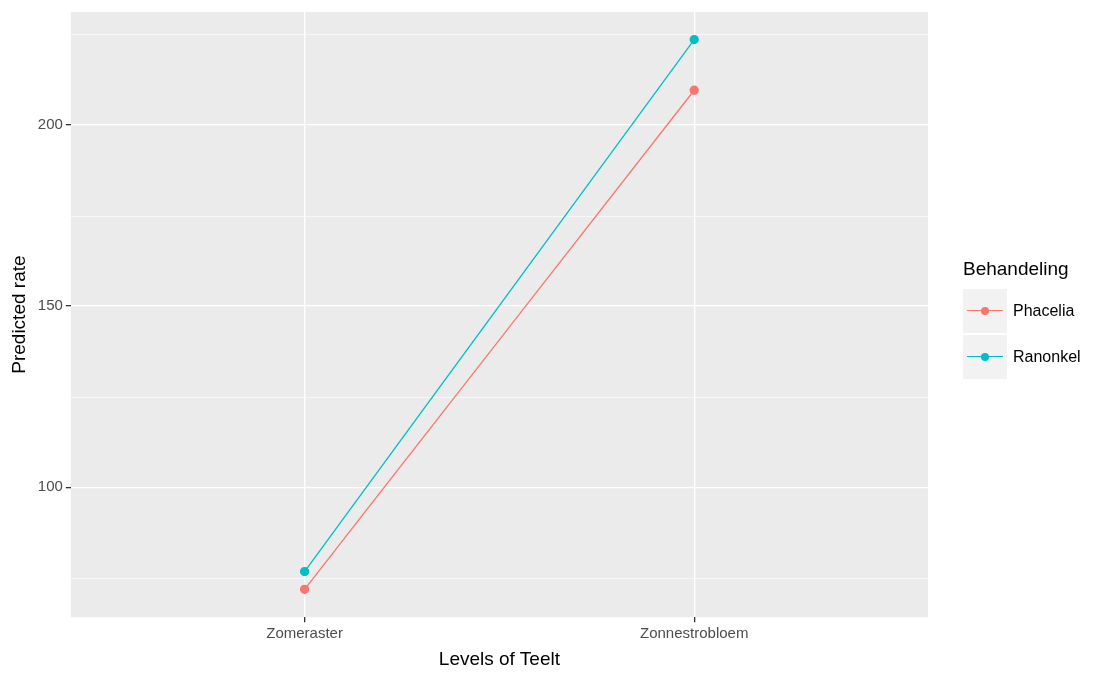 Image resolution: width=1099 pixels, height=677 pixels. Describe the element at coordinates (50, 305) in the screenshot. I see `y-tick-label: 150` at that location.